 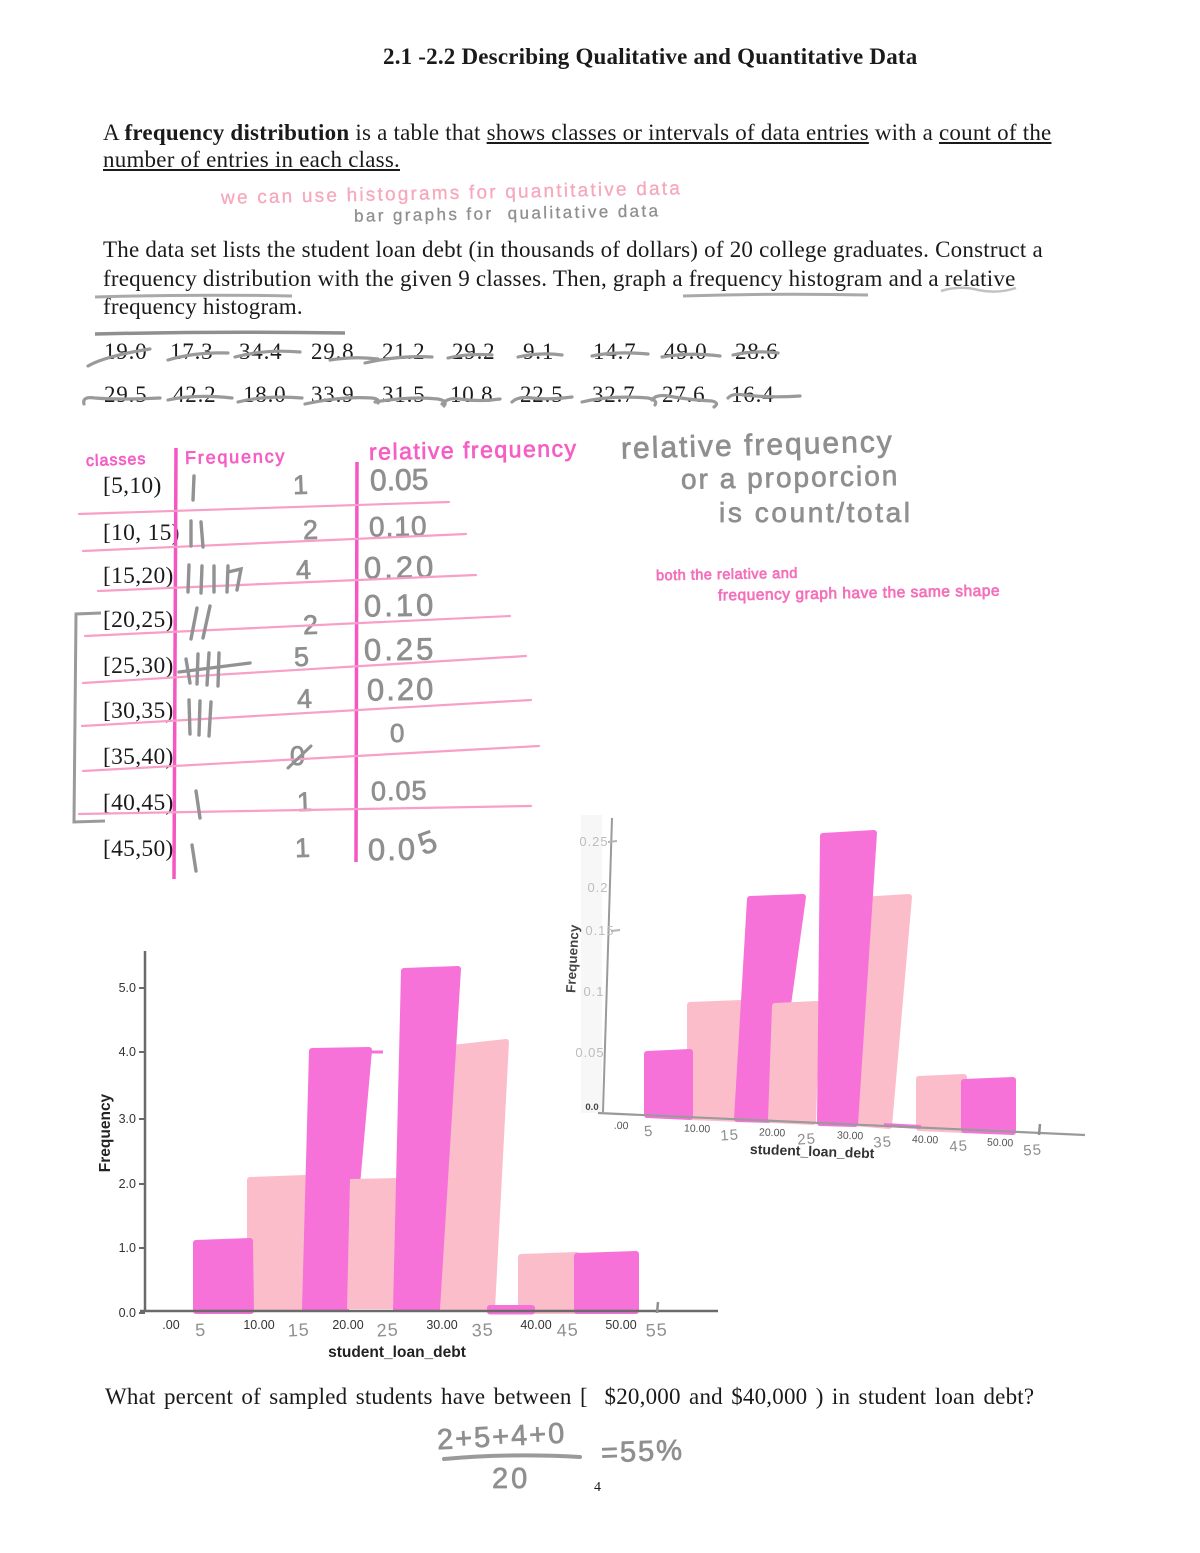 I want to click on svg-text: 0.05, so click(x=589, y=1052).